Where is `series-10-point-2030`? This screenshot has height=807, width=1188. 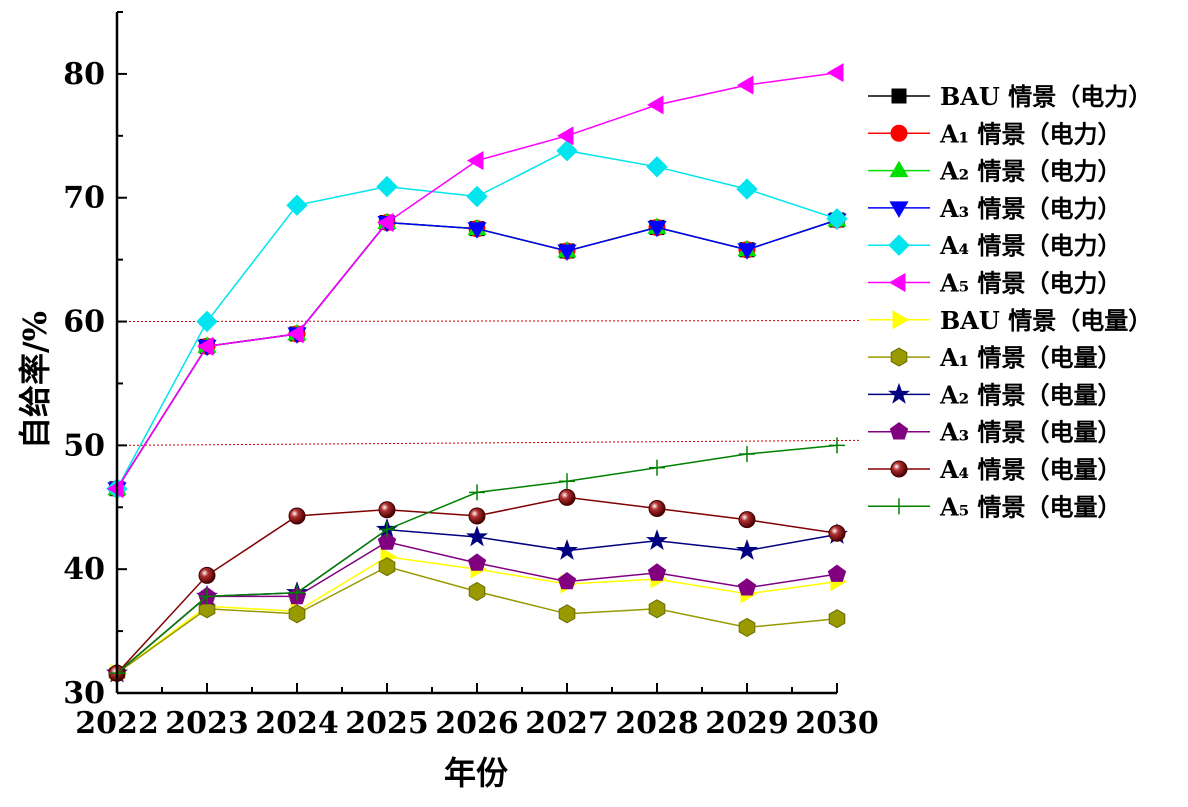 series-10-point-2030 is located at coordinates (837, 573).